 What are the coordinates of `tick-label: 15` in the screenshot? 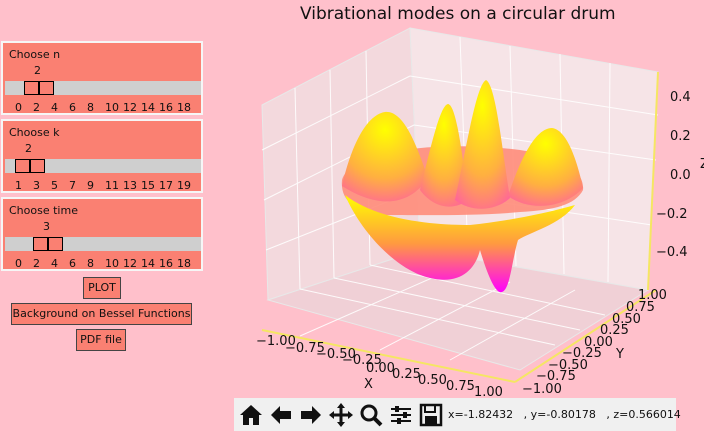 It's located at (148, 185).